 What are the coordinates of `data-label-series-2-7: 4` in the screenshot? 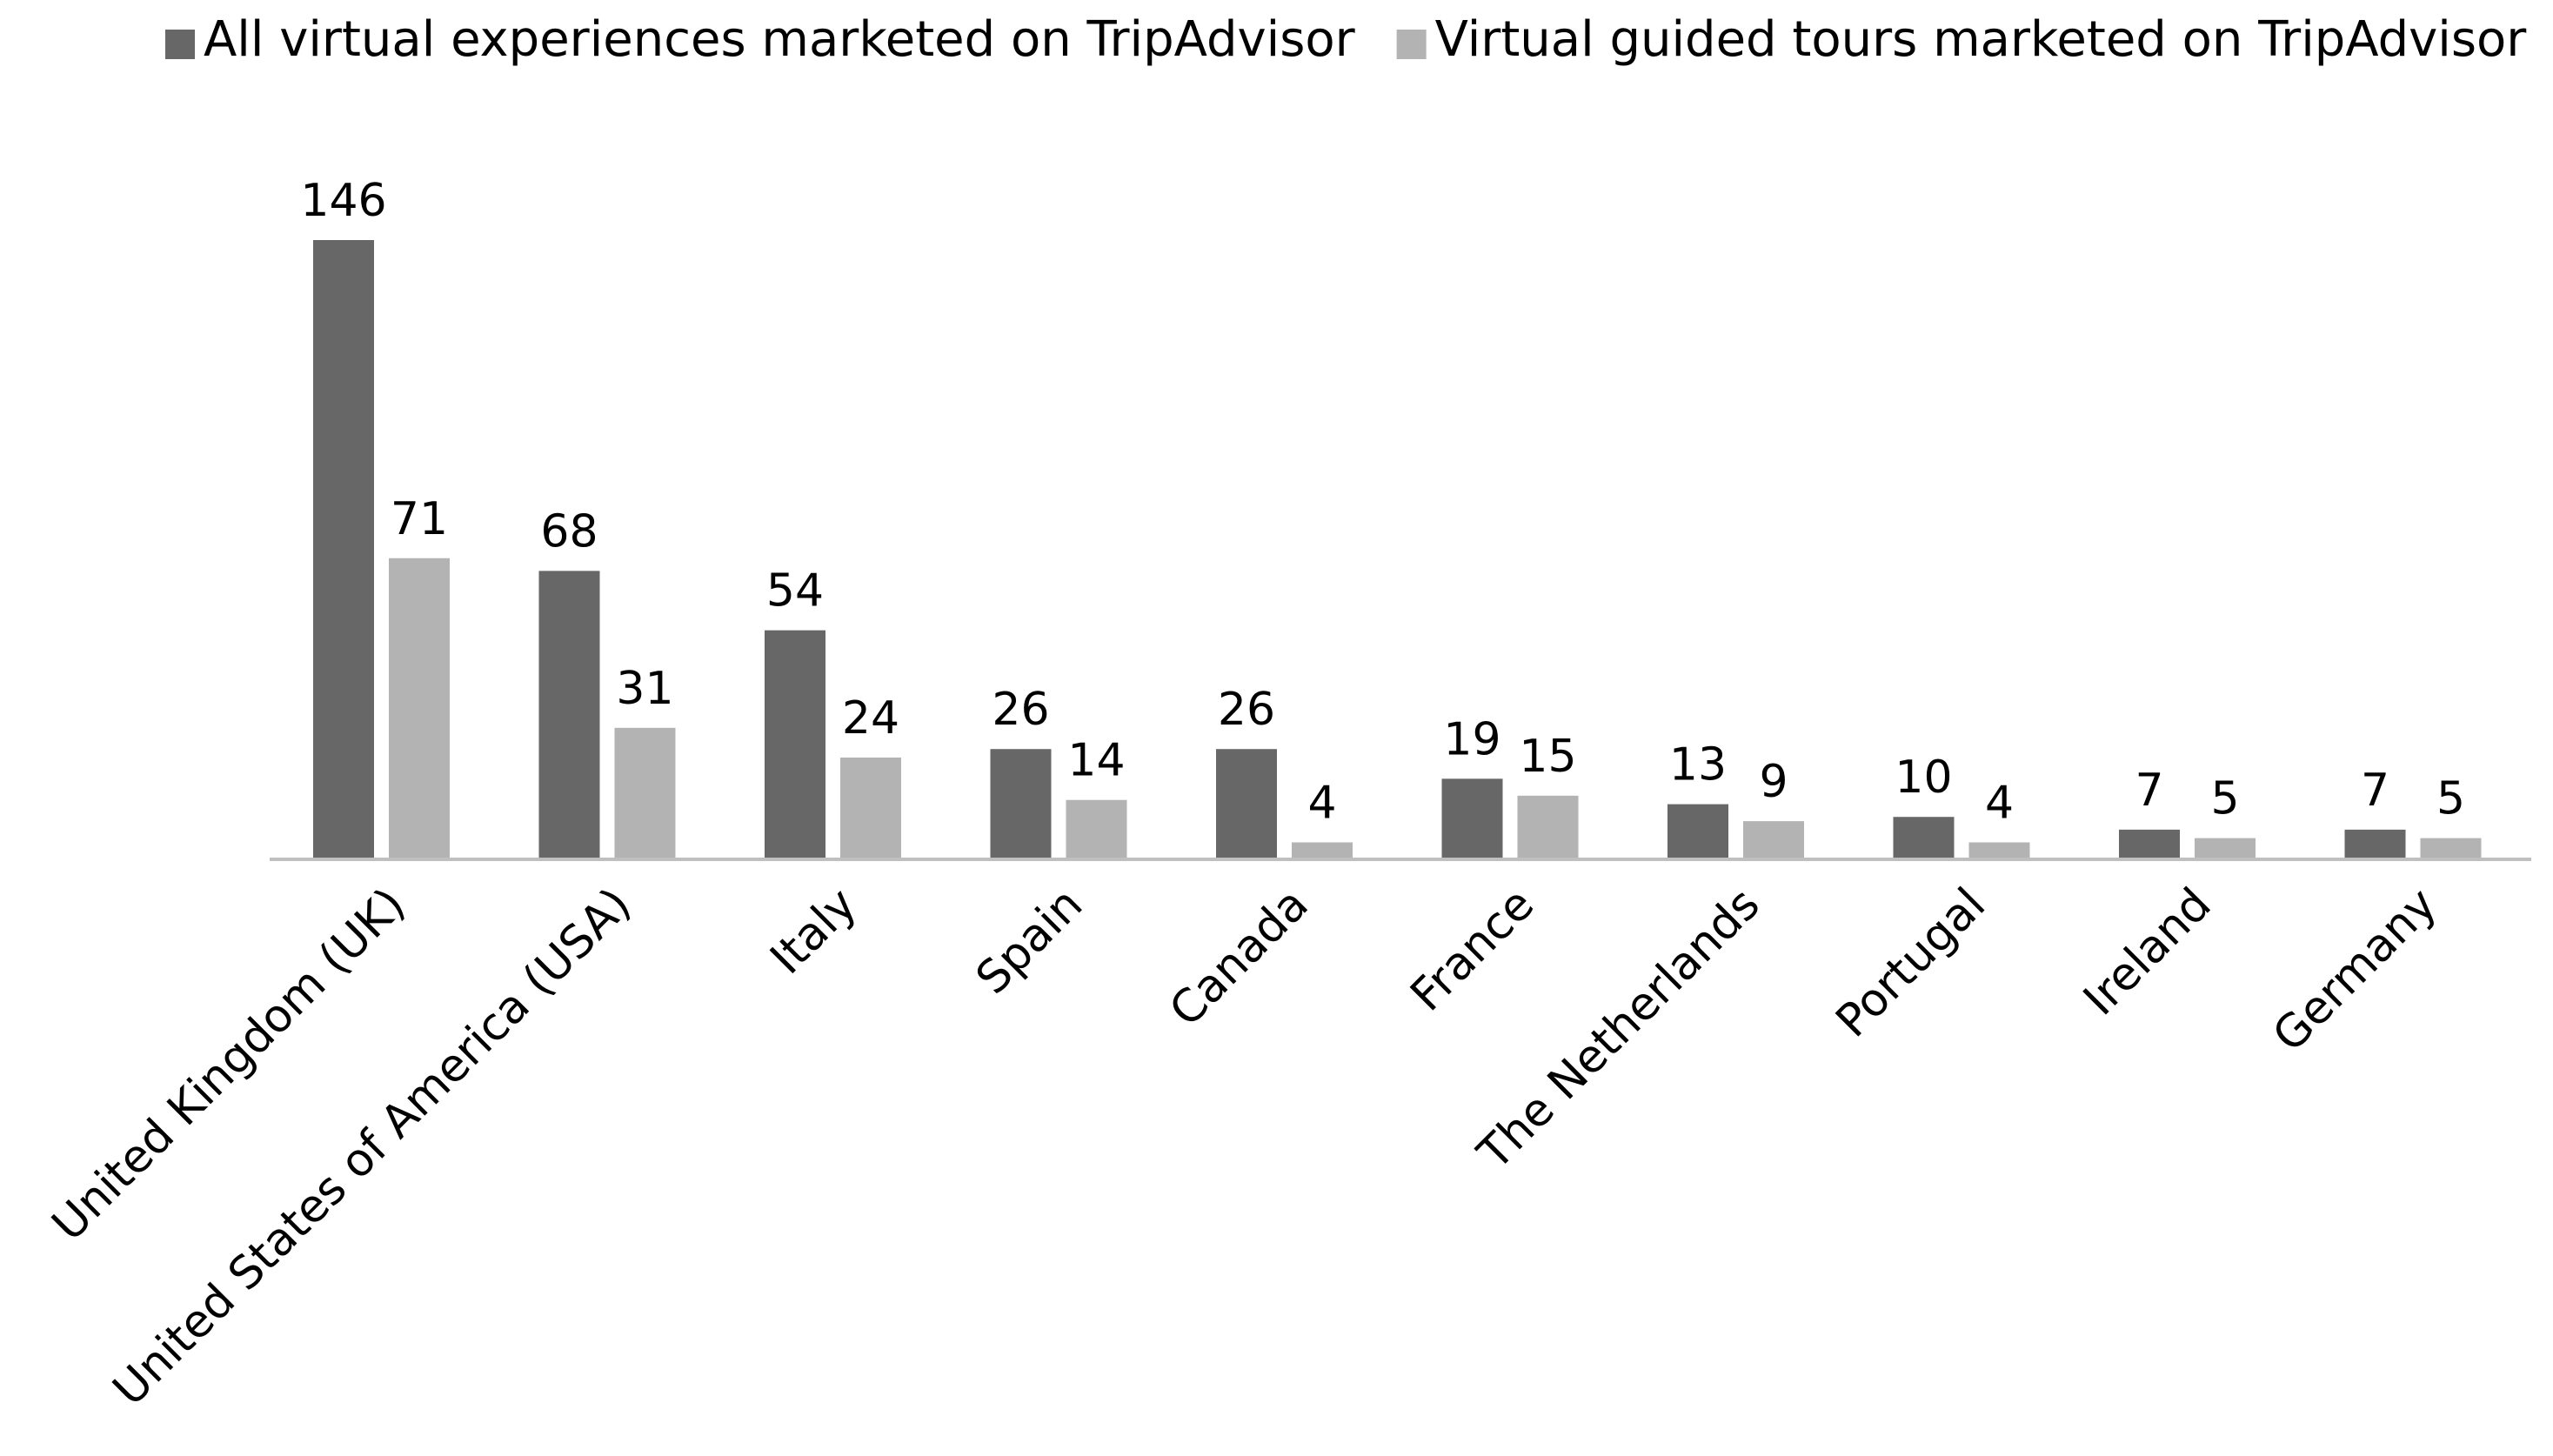 It's located at (1999, 803).